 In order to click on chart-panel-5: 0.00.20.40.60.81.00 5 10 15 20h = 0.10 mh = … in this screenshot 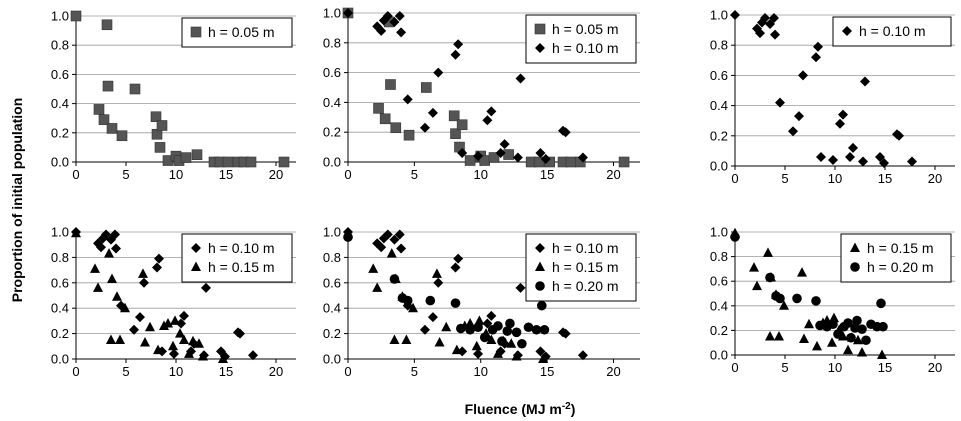, I will do `click(481, 302)`.